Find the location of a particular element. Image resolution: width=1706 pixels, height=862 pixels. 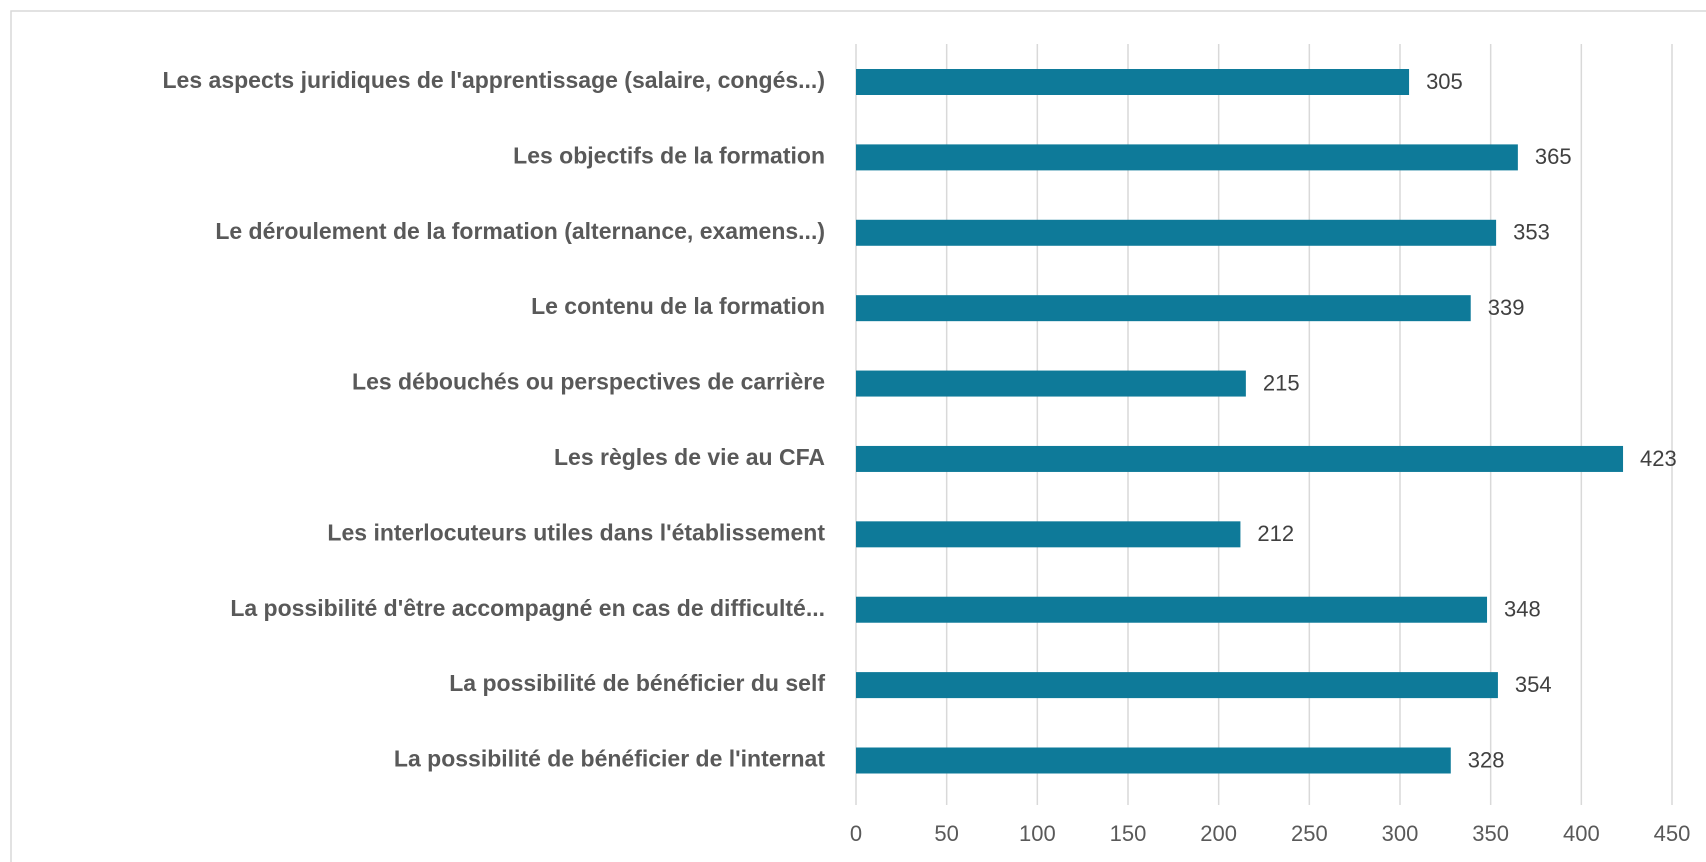

x-tick-label: 100 is located at coordinates (1037, 833).